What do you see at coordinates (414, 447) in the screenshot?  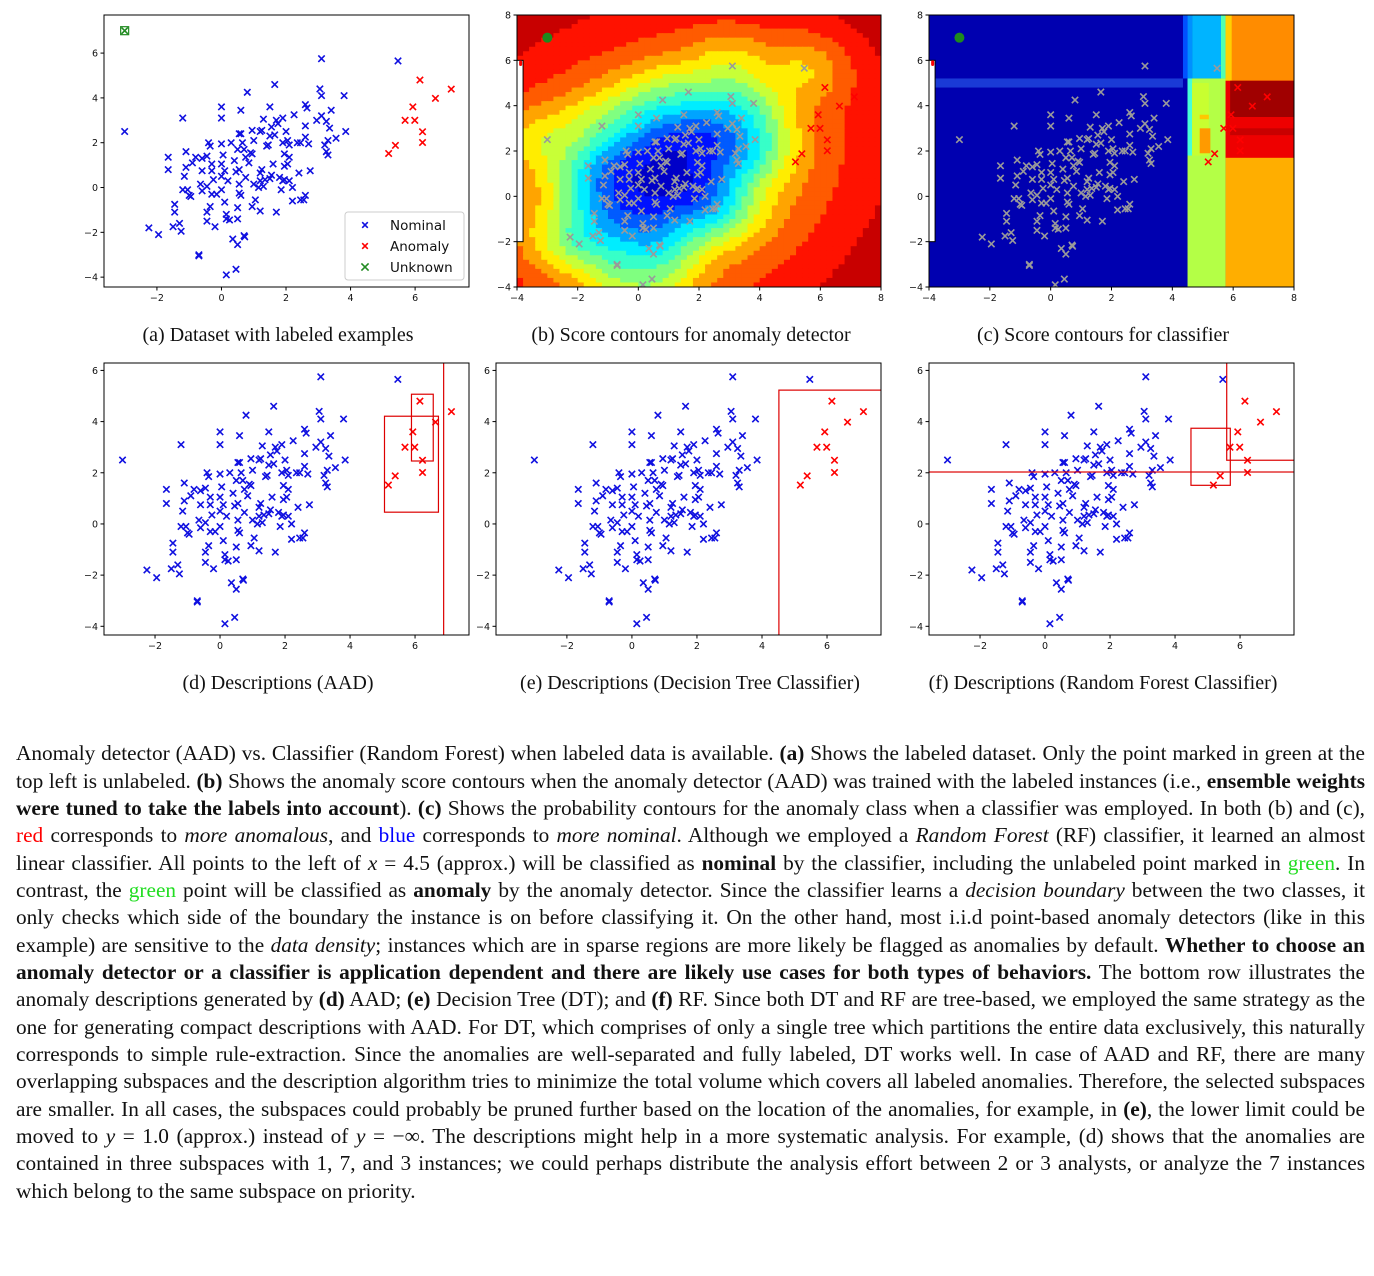 I see `anomaly-point` at bounding box center [414, 447].